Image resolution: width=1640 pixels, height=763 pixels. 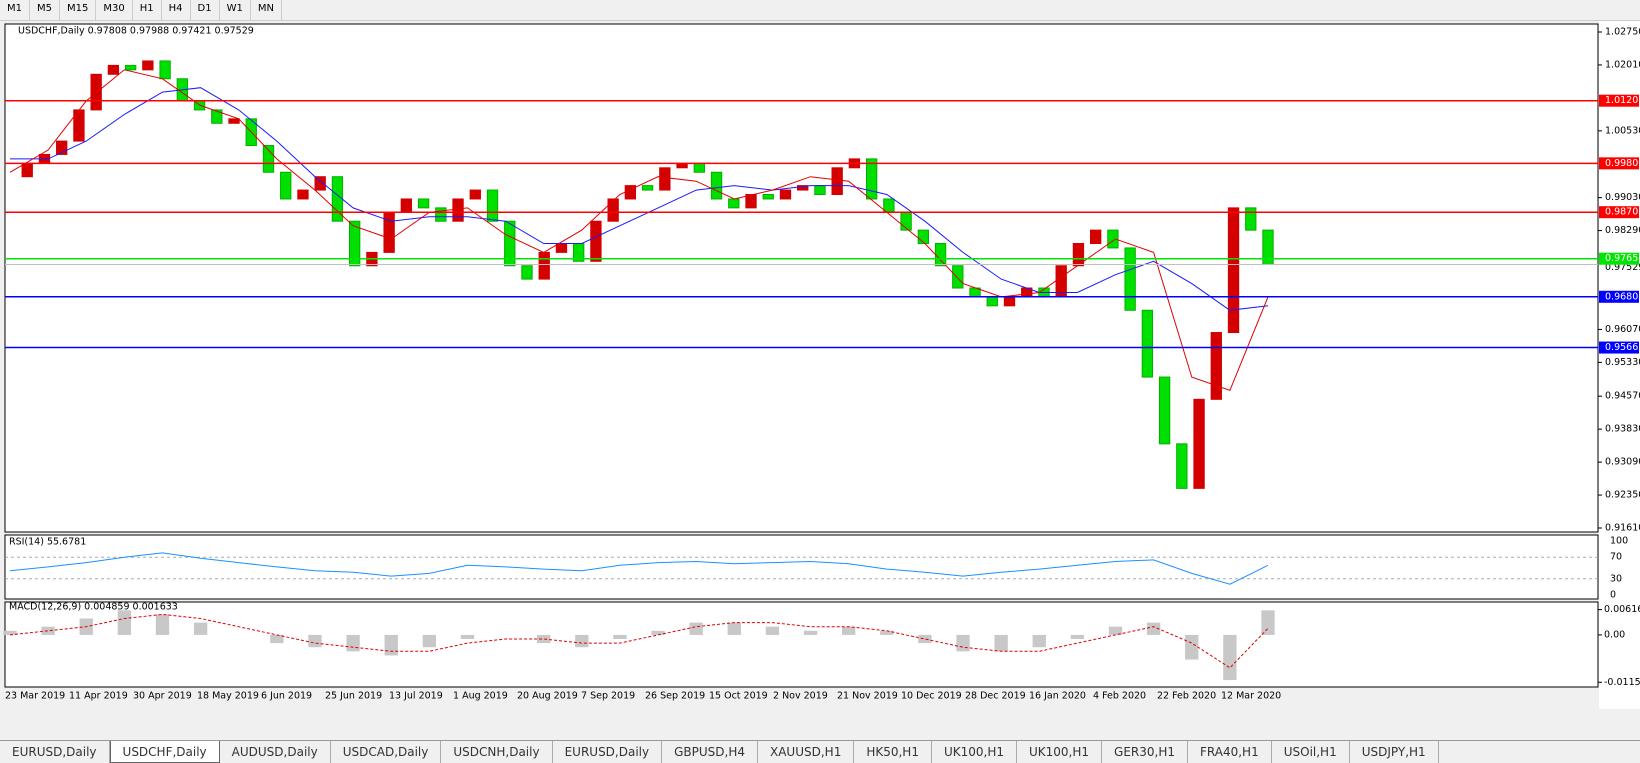 What do you see at coordinates (114, 10) in the screenshot?
I see `timeframe-button: M30` at bounding box center [114, 10].